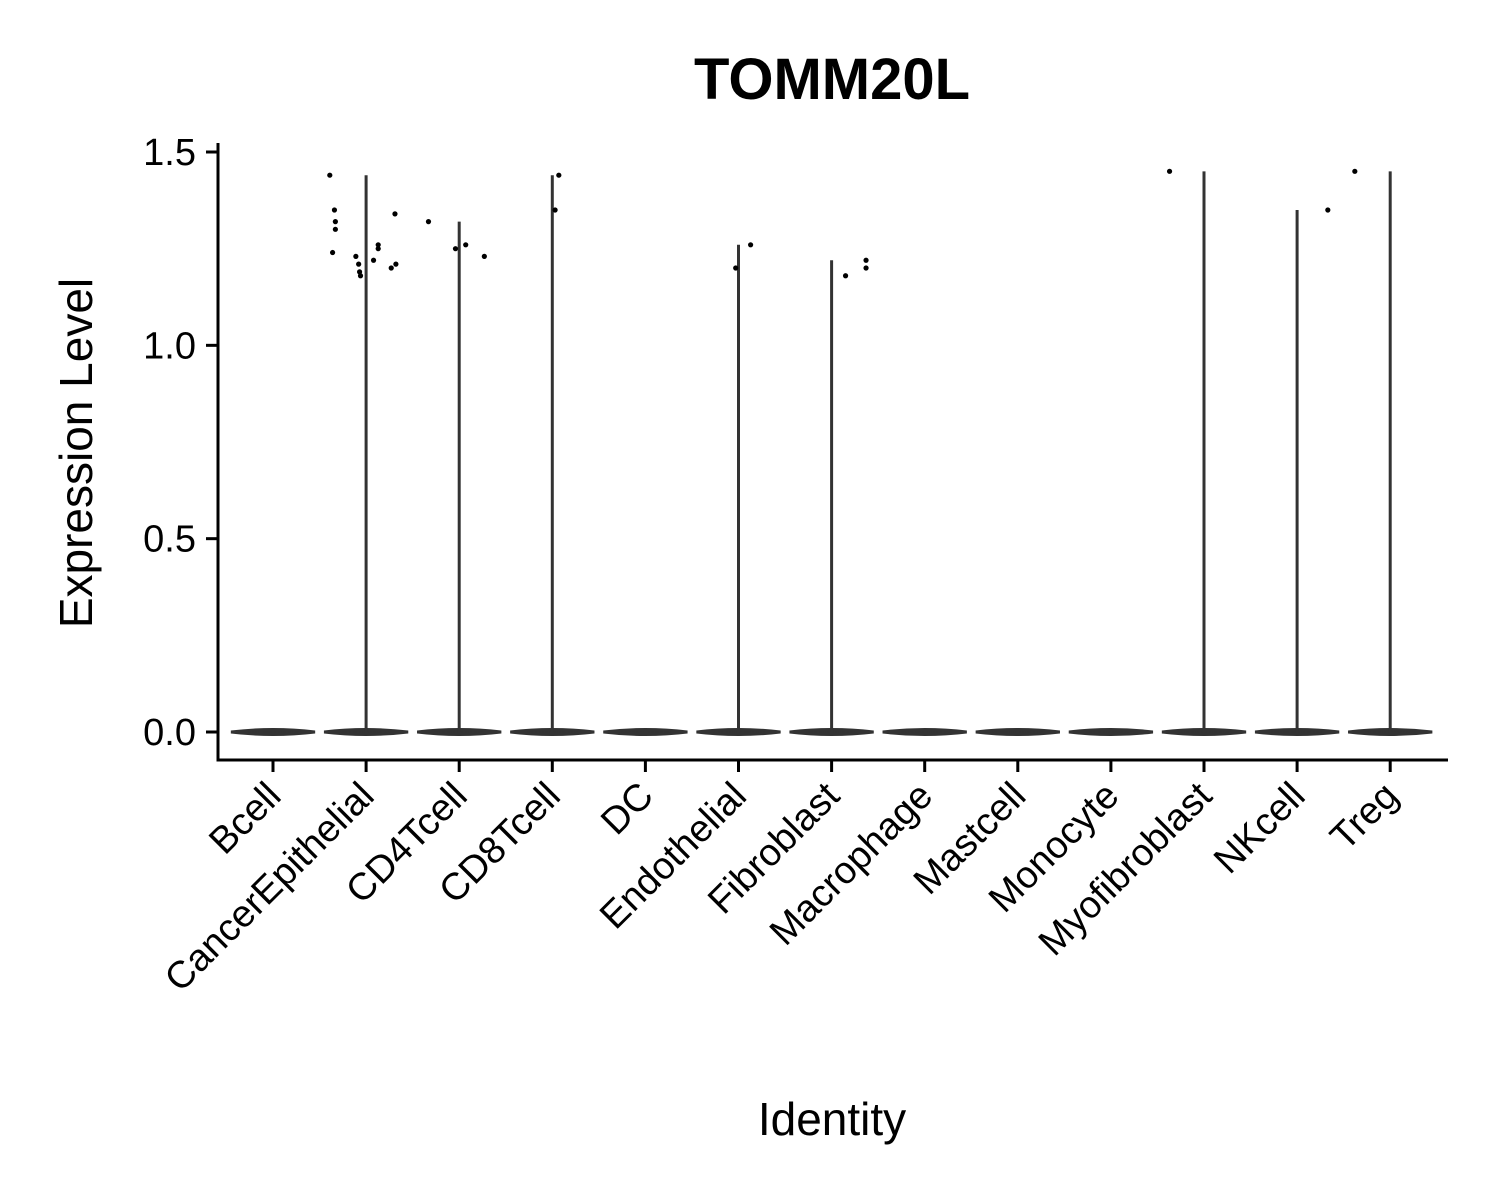 The image size is (1500, 1200). What do you see at coordinates (169, 153) in the screenshot?
I see `y-tick-label: 1.5` at bounding box center [169, 153].